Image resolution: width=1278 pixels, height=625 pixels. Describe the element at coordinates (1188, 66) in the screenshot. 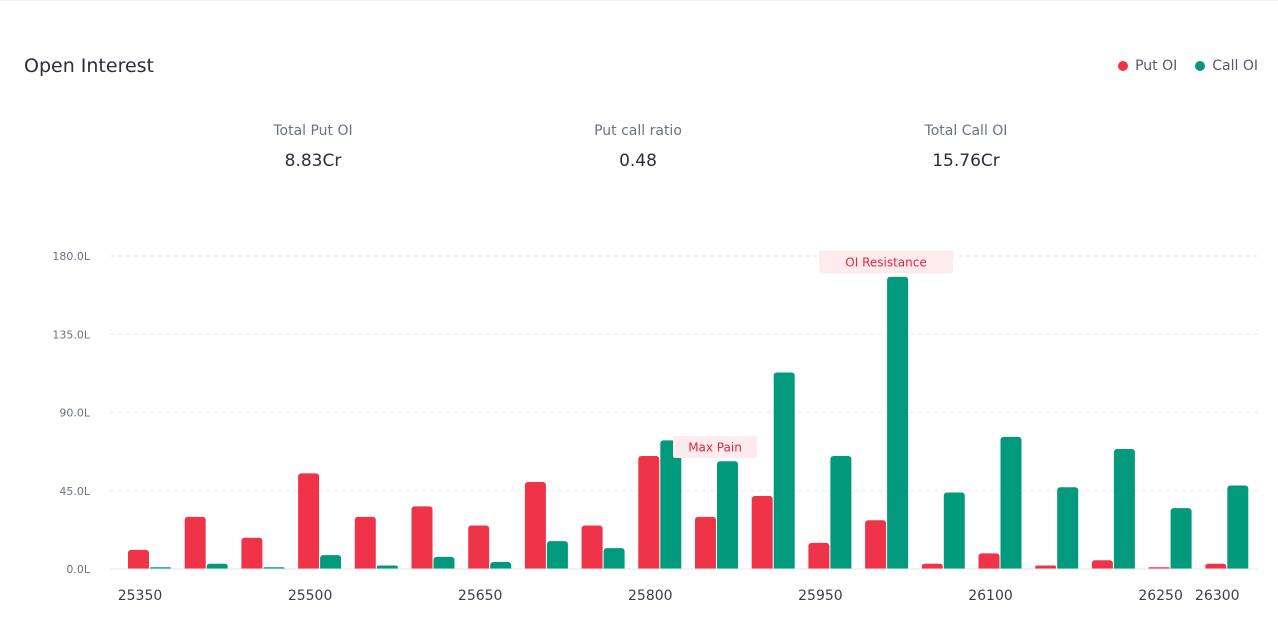

I see `chart-legend: Put OI Call OI` at that location.